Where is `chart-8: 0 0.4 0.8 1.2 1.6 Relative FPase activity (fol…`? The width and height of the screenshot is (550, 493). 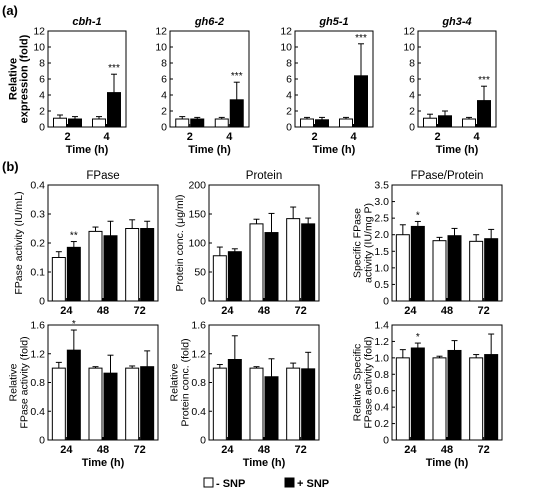 chart-8: 0 0.4 0.8 1.2 1.6 Relative FPase activity (fol… is located at coordinates (83, 394).